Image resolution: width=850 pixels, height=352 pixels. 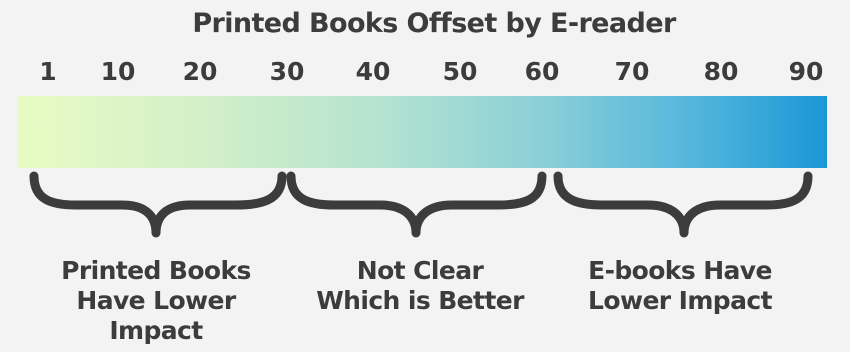 What do you see at coordinates (200, 71) in the screenshot?
I see `tick-label-20: 20` at bounding box center [200, 71].